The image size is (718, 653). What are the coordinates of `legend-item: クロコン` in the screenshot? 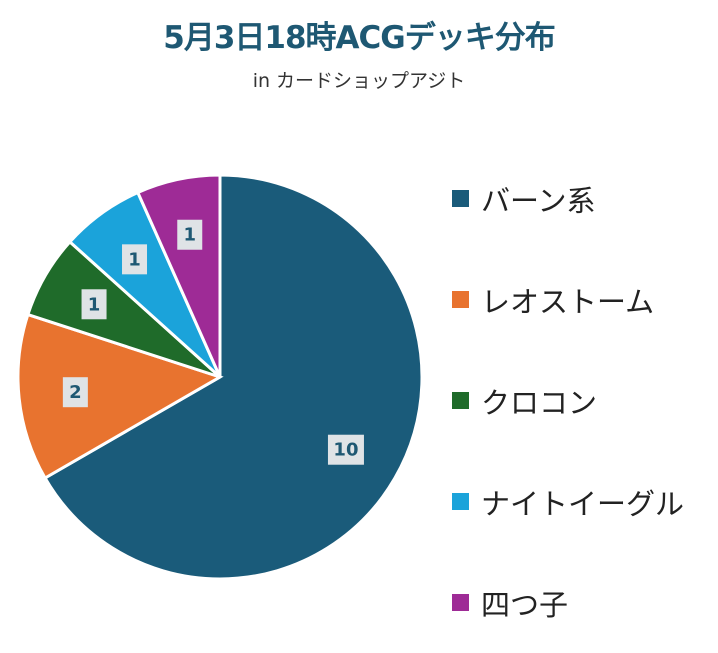 It's located at (568, 400).